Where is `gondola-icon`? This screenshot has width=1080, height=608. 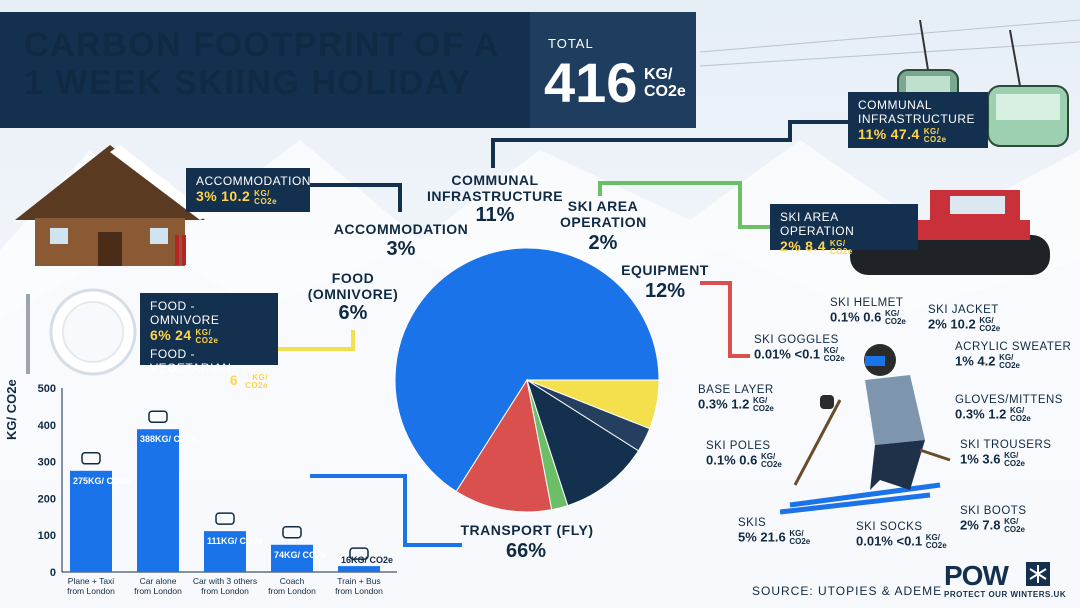 gondola-icon is located at coordinates (983, 83).